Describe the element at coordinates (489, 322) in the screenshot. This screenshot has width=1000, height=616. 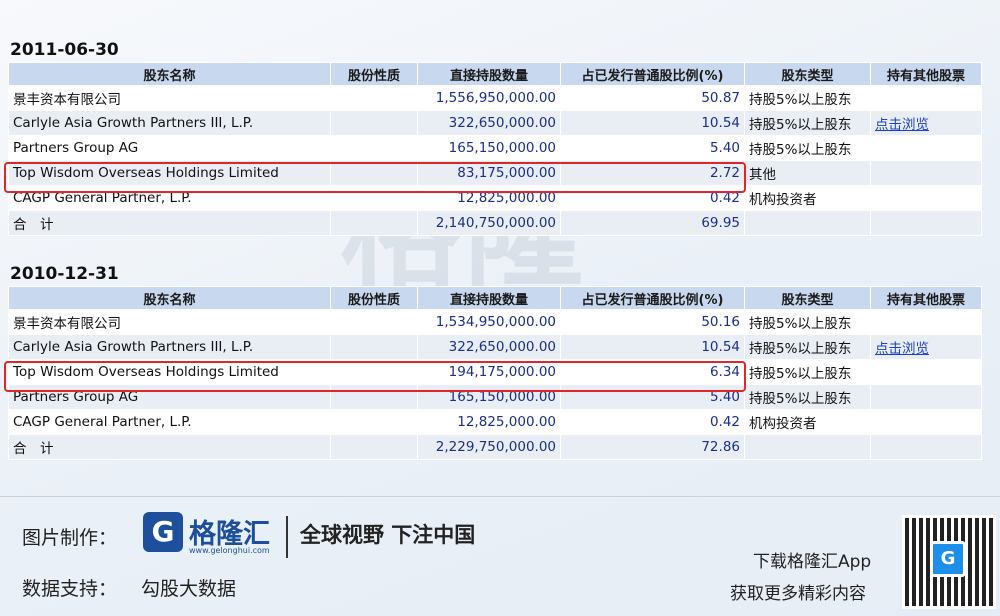
I see `cell-shares: 1,534,950,000.00` at that location.